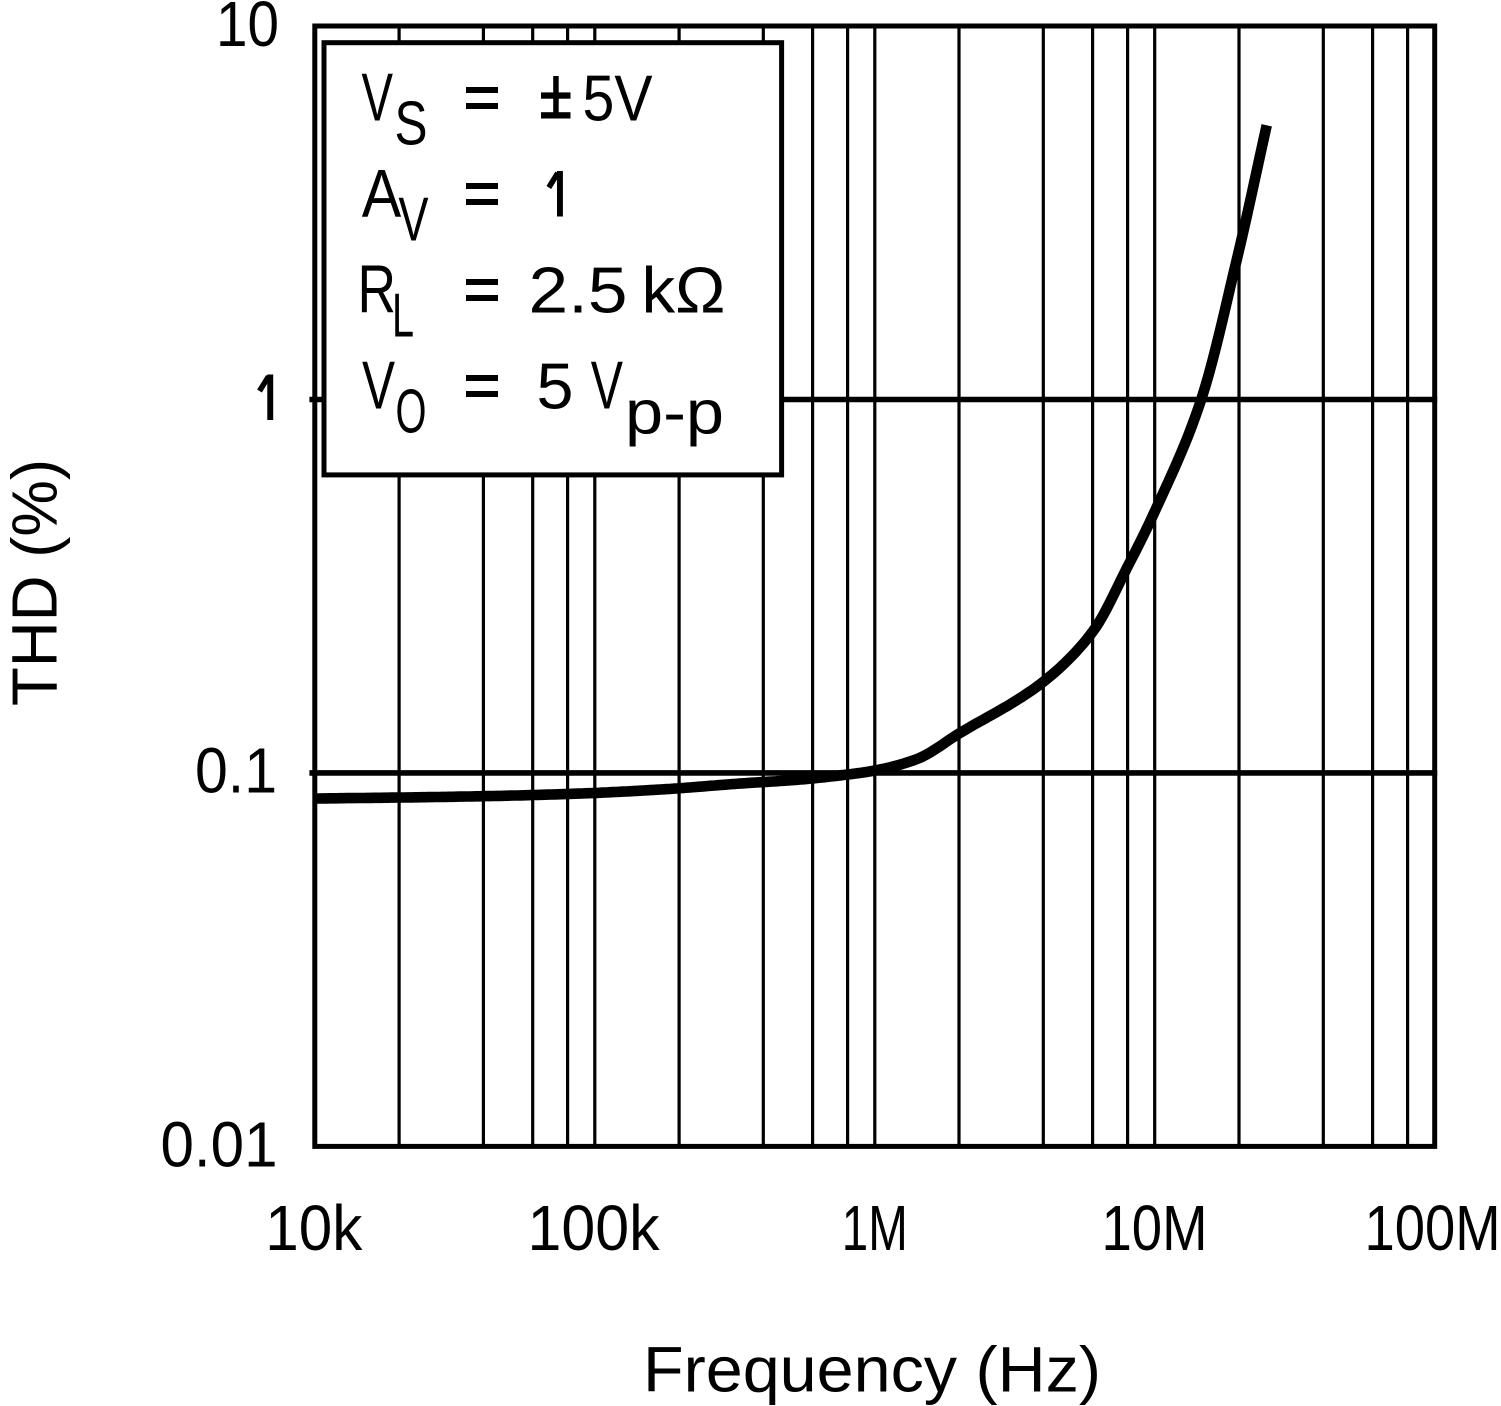 The width and height of the screenshot is (1501, 1406). What do you see at coordinates (618, 98) in the screenshot?
I see `svg-text: 5V` at bounding box center [618, 98].